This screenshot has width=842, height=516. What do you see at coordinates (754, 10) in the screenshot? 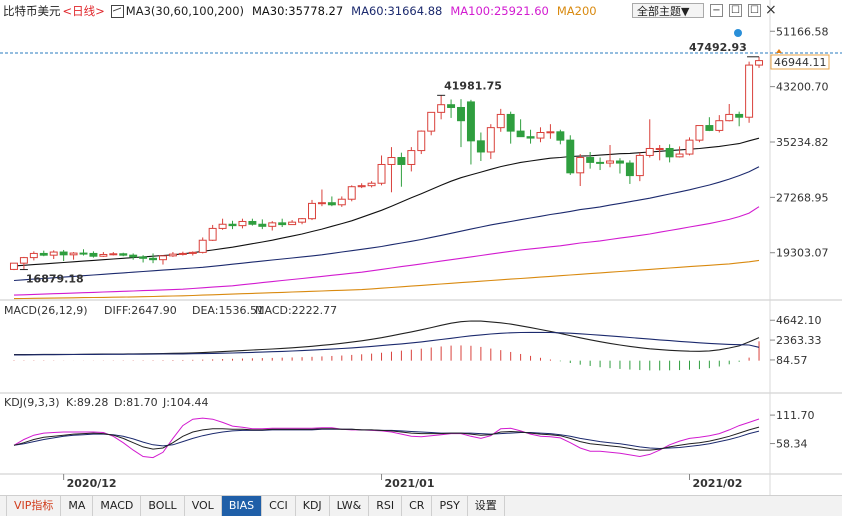
I see `checkbox-icon-2: ☐` at bounding box center [754, 10].